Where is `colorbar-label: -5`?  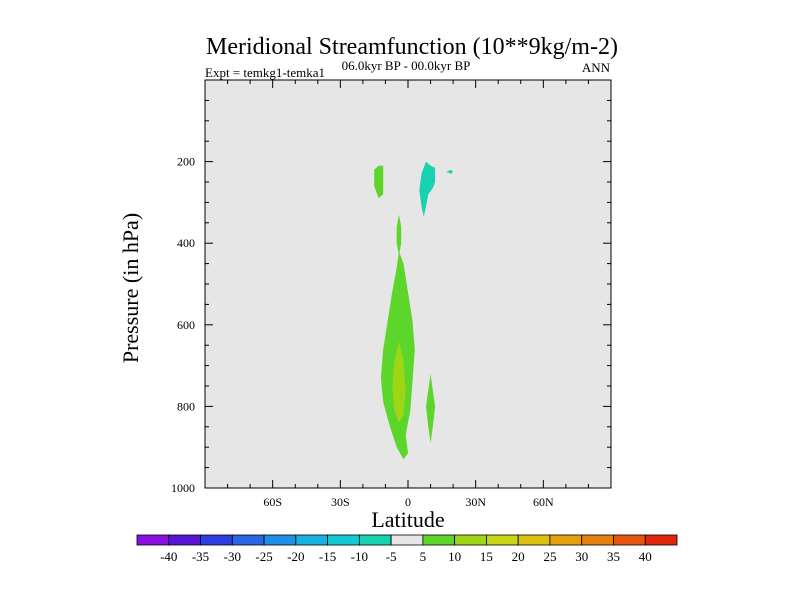 colorbar-label: -5 is located at coordinates (391, 556).